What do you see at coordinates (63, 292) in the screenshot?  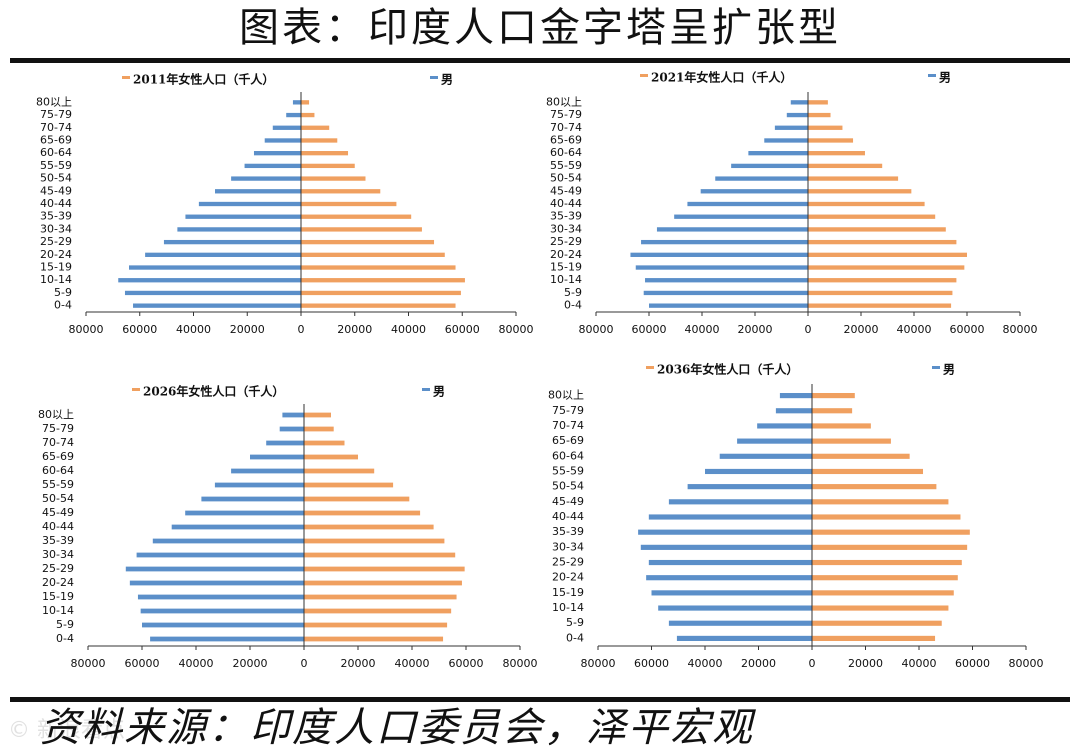 I see `category-label: 5-9` at bounding box center [63, 292].